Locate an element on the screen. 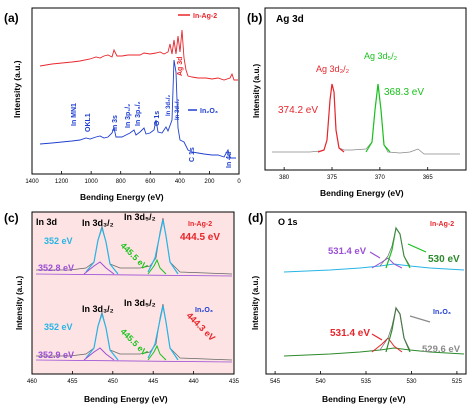 The image size is (474, 409). d-bottom-envelope is located at coordinates (395, 329).